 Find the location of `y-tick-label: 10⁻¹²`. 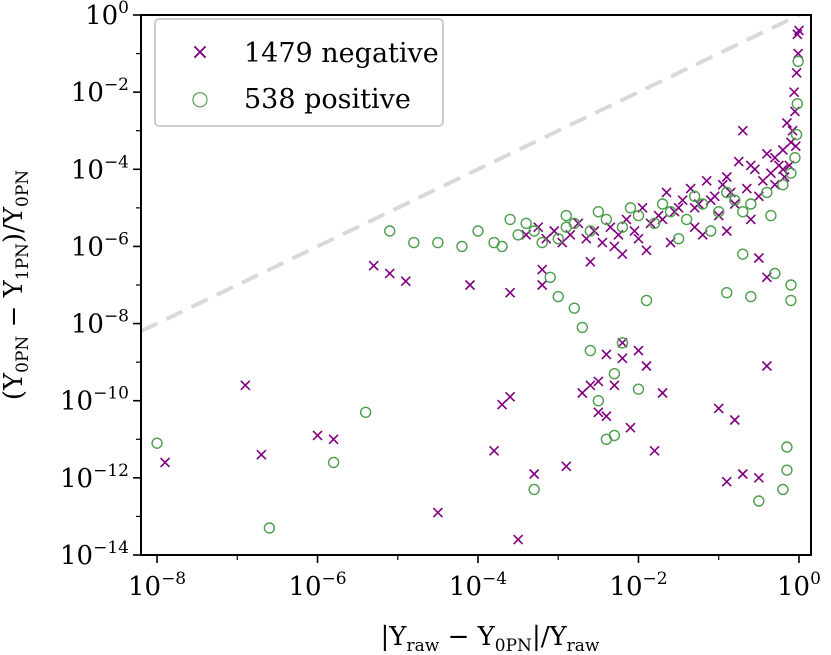

y-tick-label: 10⁻¹² is located at coordinates (94, 477).